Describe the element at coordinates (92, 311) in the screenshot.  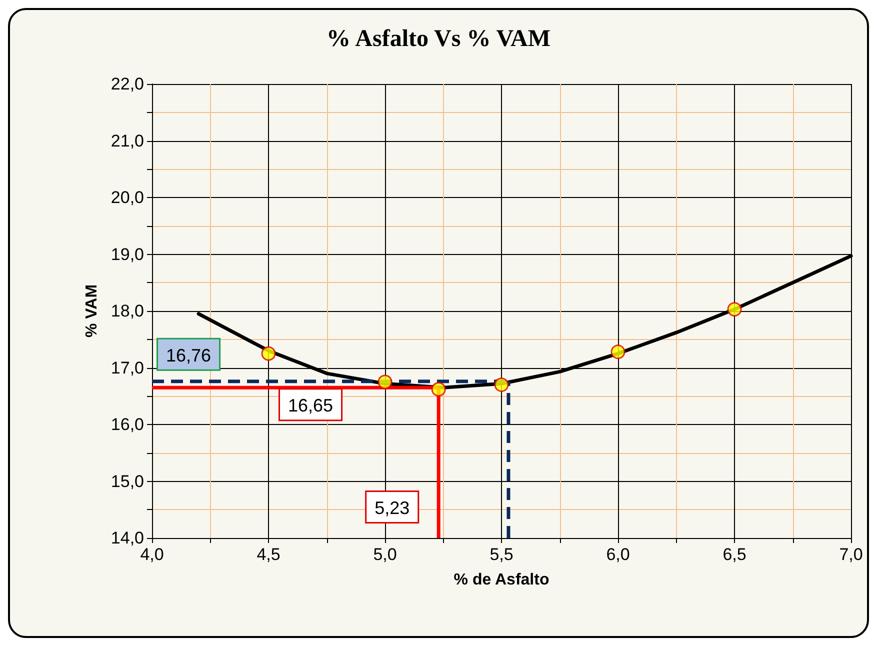
I see `y-axis-title: % VAM` at that location.